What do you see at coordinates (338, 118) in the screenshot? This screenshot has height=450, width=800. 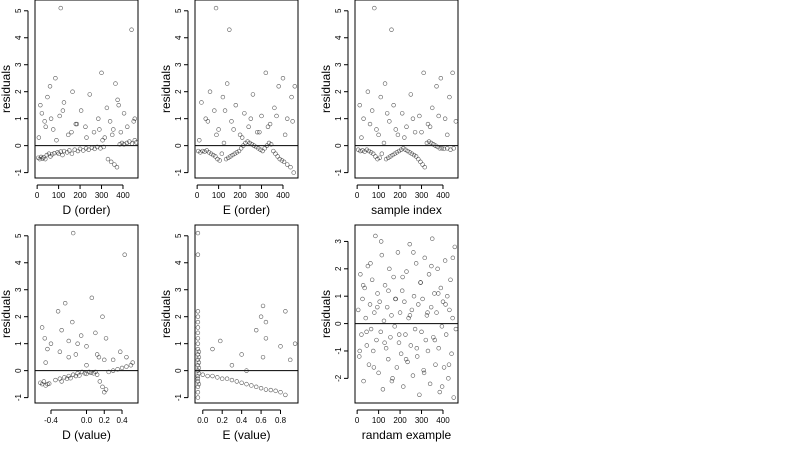 I see `y-tick-label: 1` at bounding box center [338, 118].